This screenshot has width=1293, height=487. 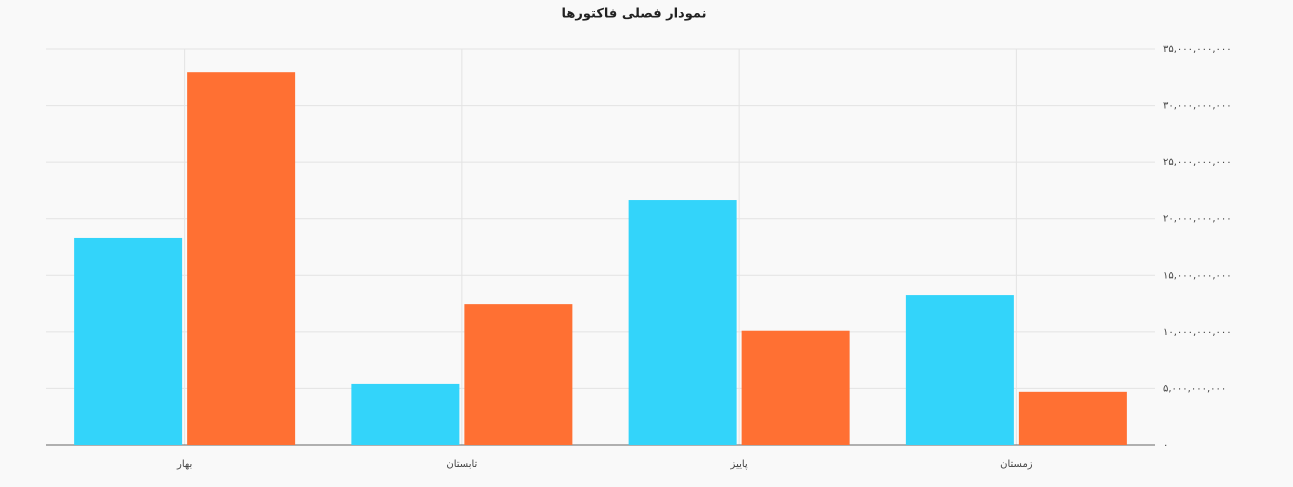 I want to click on y-tick-label: ۱۰,۰۰۰,۰۰۰,۰۰۰, so click(x=1197, y=332).